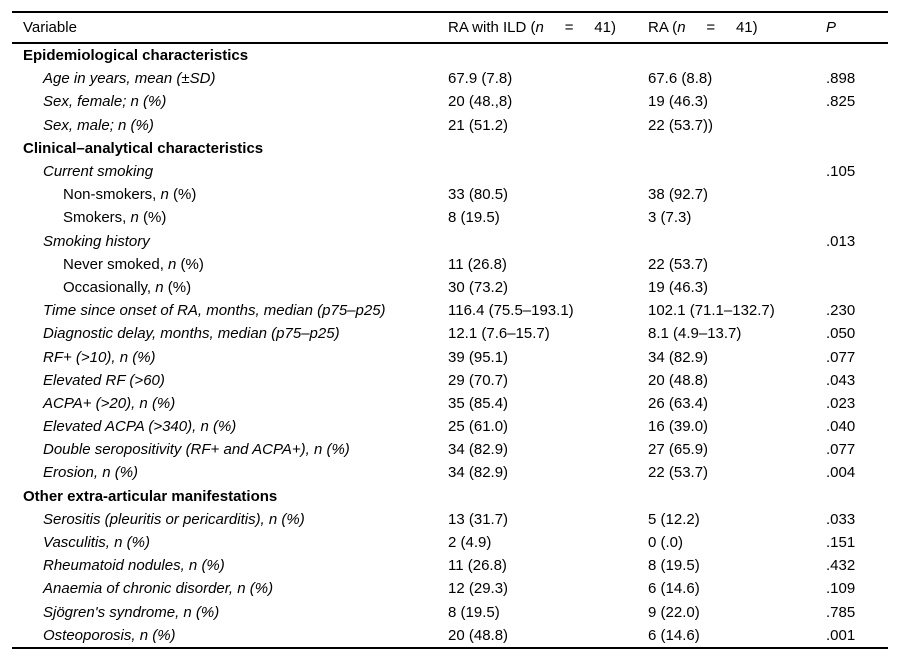 The image size is (901, 664). What do you see at coordinates (109, 635) in the screenshot?
I see `italic-text: Osteoporosis, n (%)` at bounding box center [109, 635].